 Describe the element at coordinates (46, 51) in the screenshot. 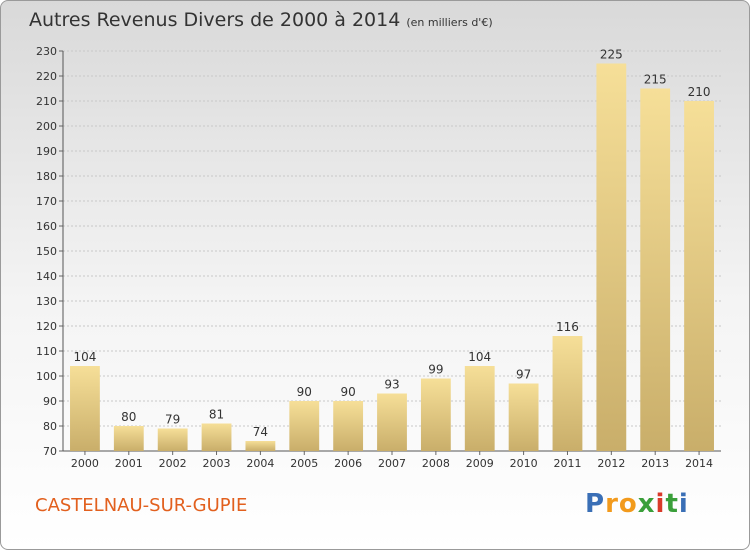

I see `y-tick-label: 230` at that location.